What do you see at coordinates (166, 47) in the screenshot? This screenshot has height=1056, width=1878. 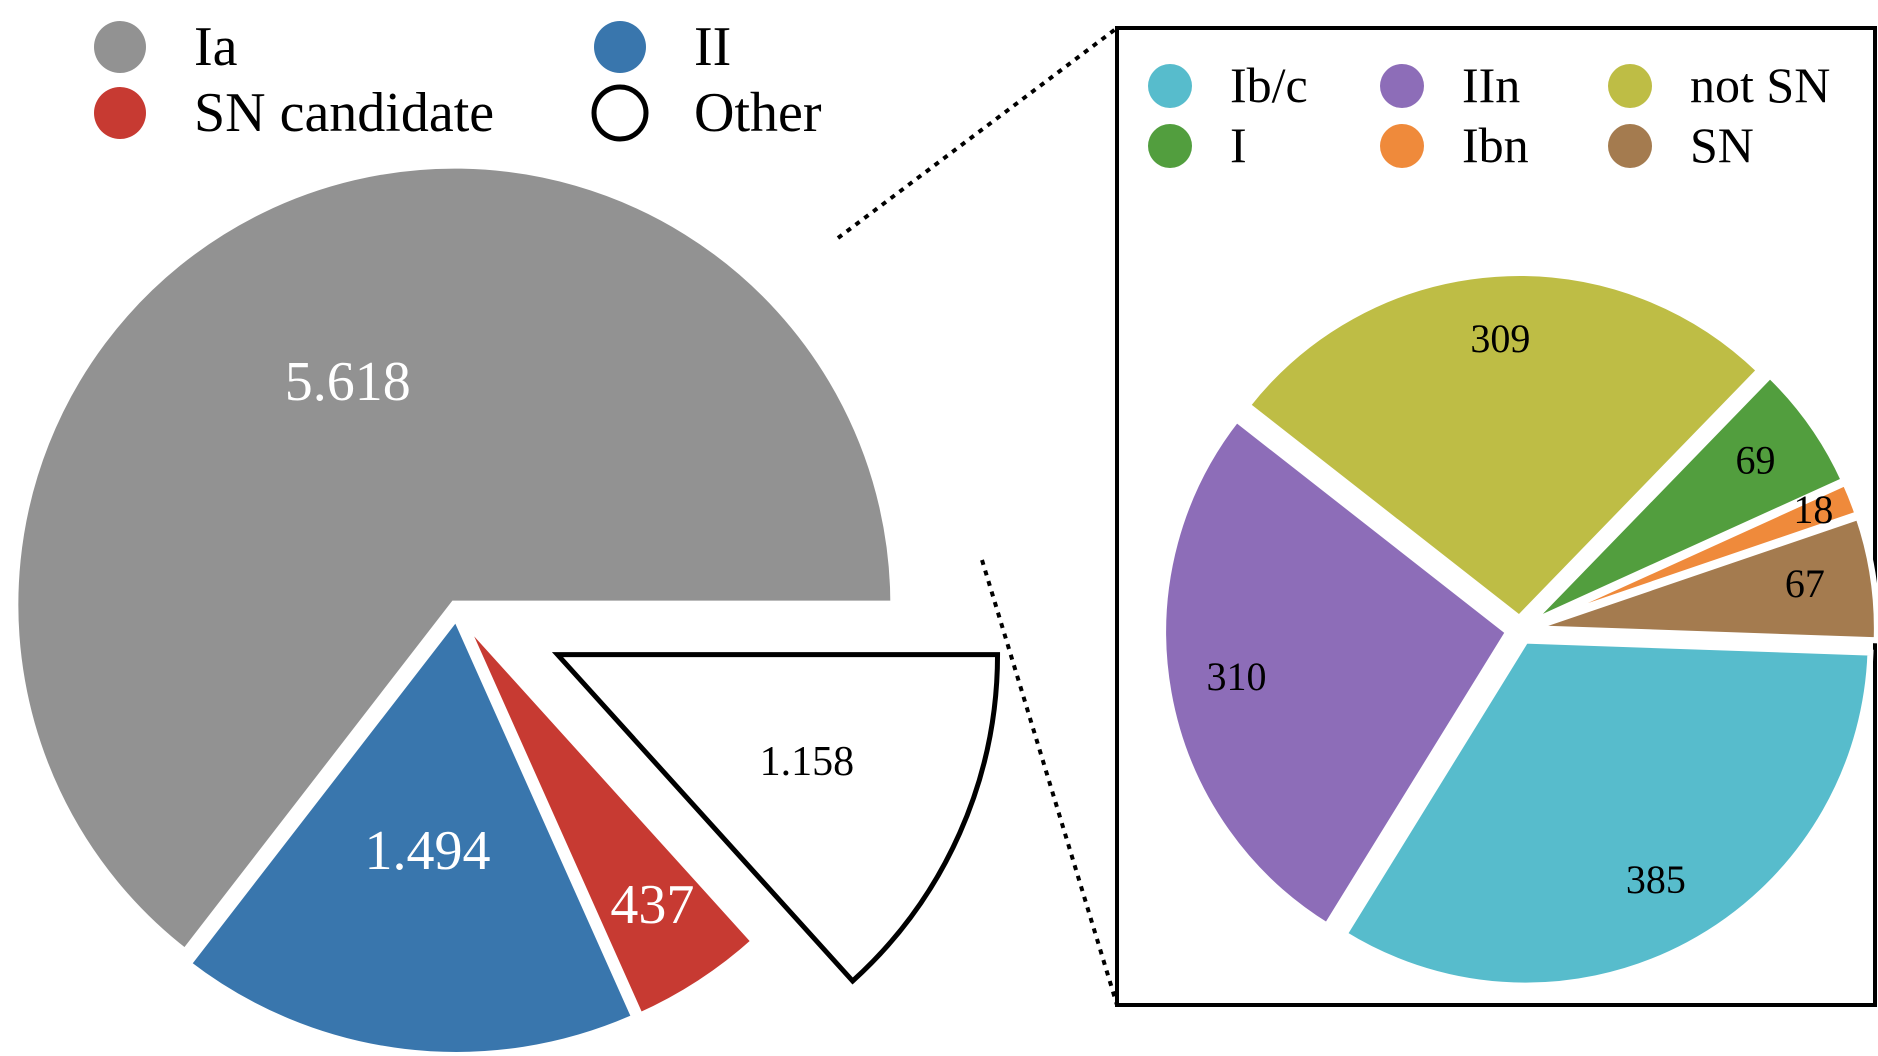 I see `legend-item-ia: Ia` at bounding box center [166, 47].